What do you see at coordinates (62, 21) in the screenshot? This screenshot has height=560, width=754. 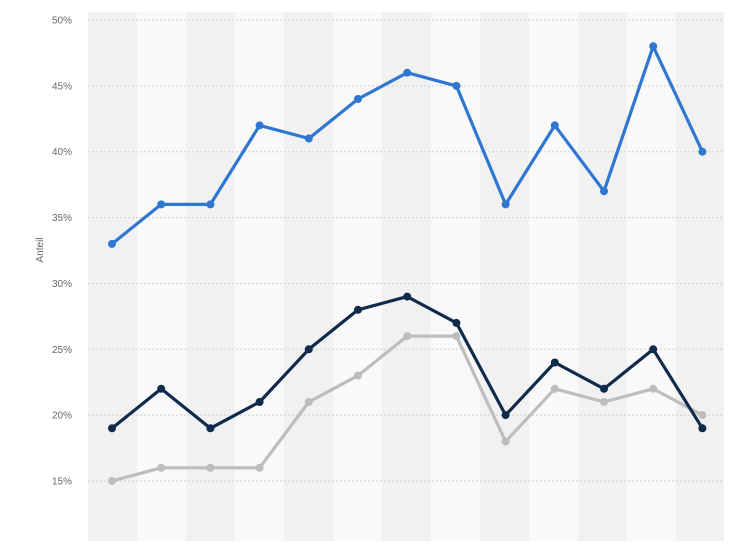 I see `y-tick-label: 50%` at bounding box center [62, 21].